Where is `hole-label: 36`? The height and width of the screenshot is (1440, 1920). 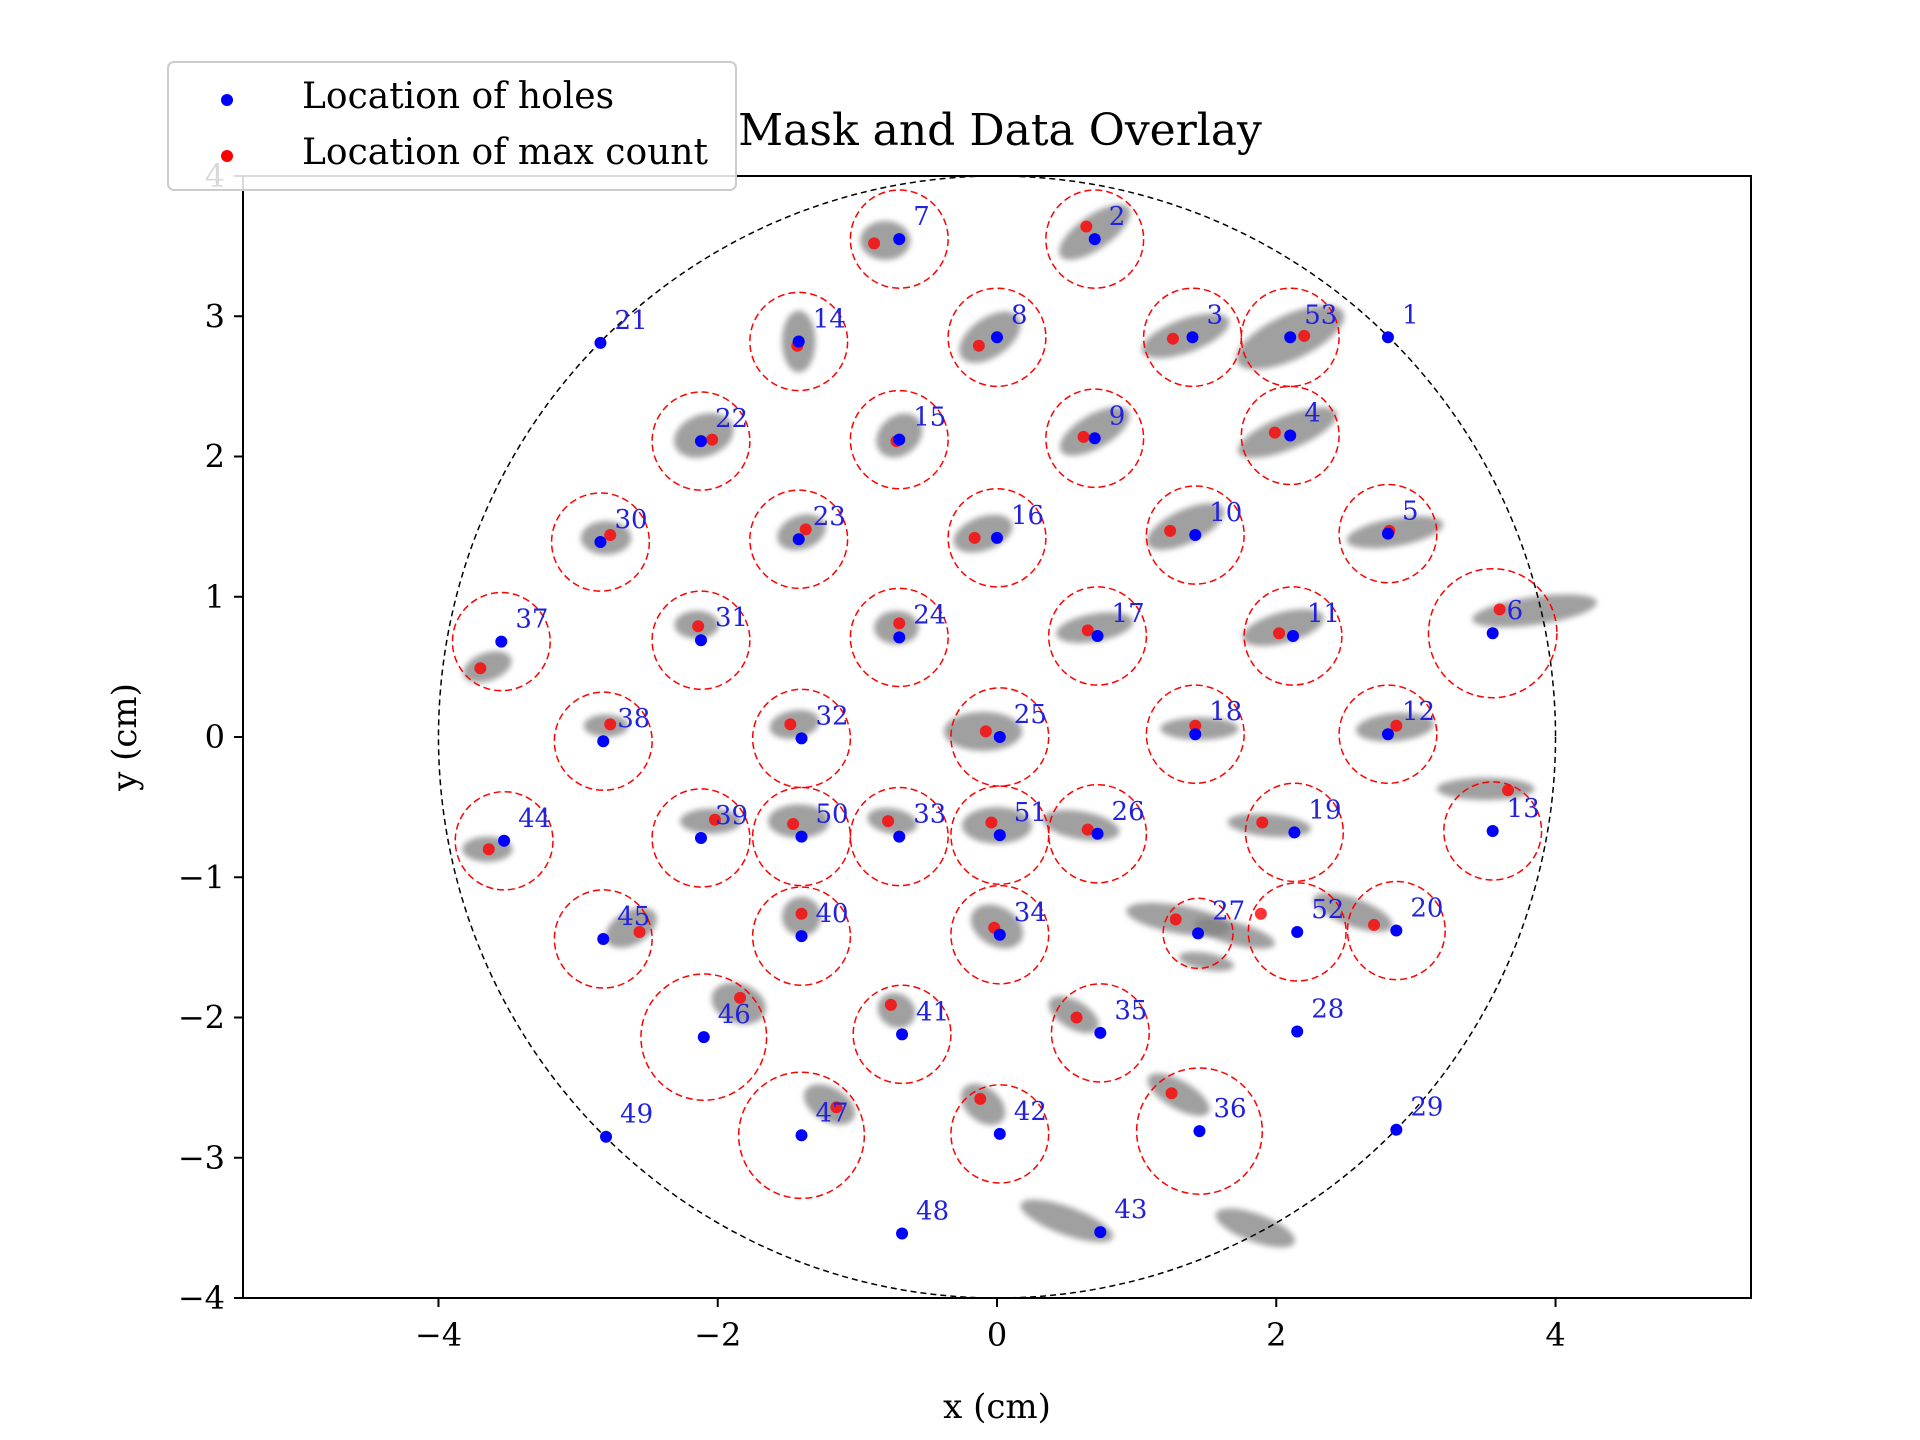 hole-label: 36 is located at coordinates (1229, 1109).